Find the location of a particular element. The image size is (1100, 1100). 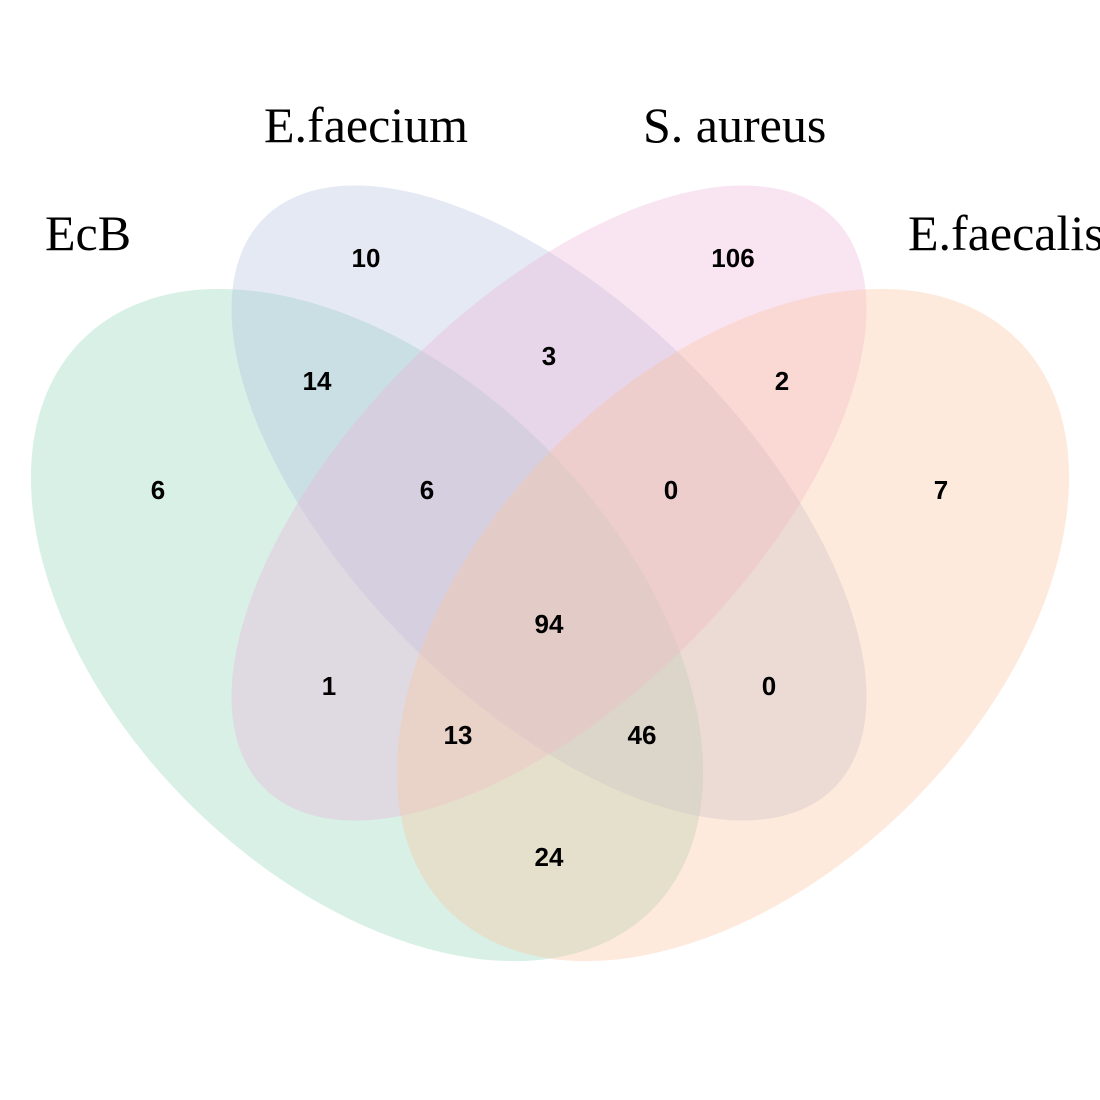

count-ecb-efaecium: 14 is located at coordinates (317, 381).